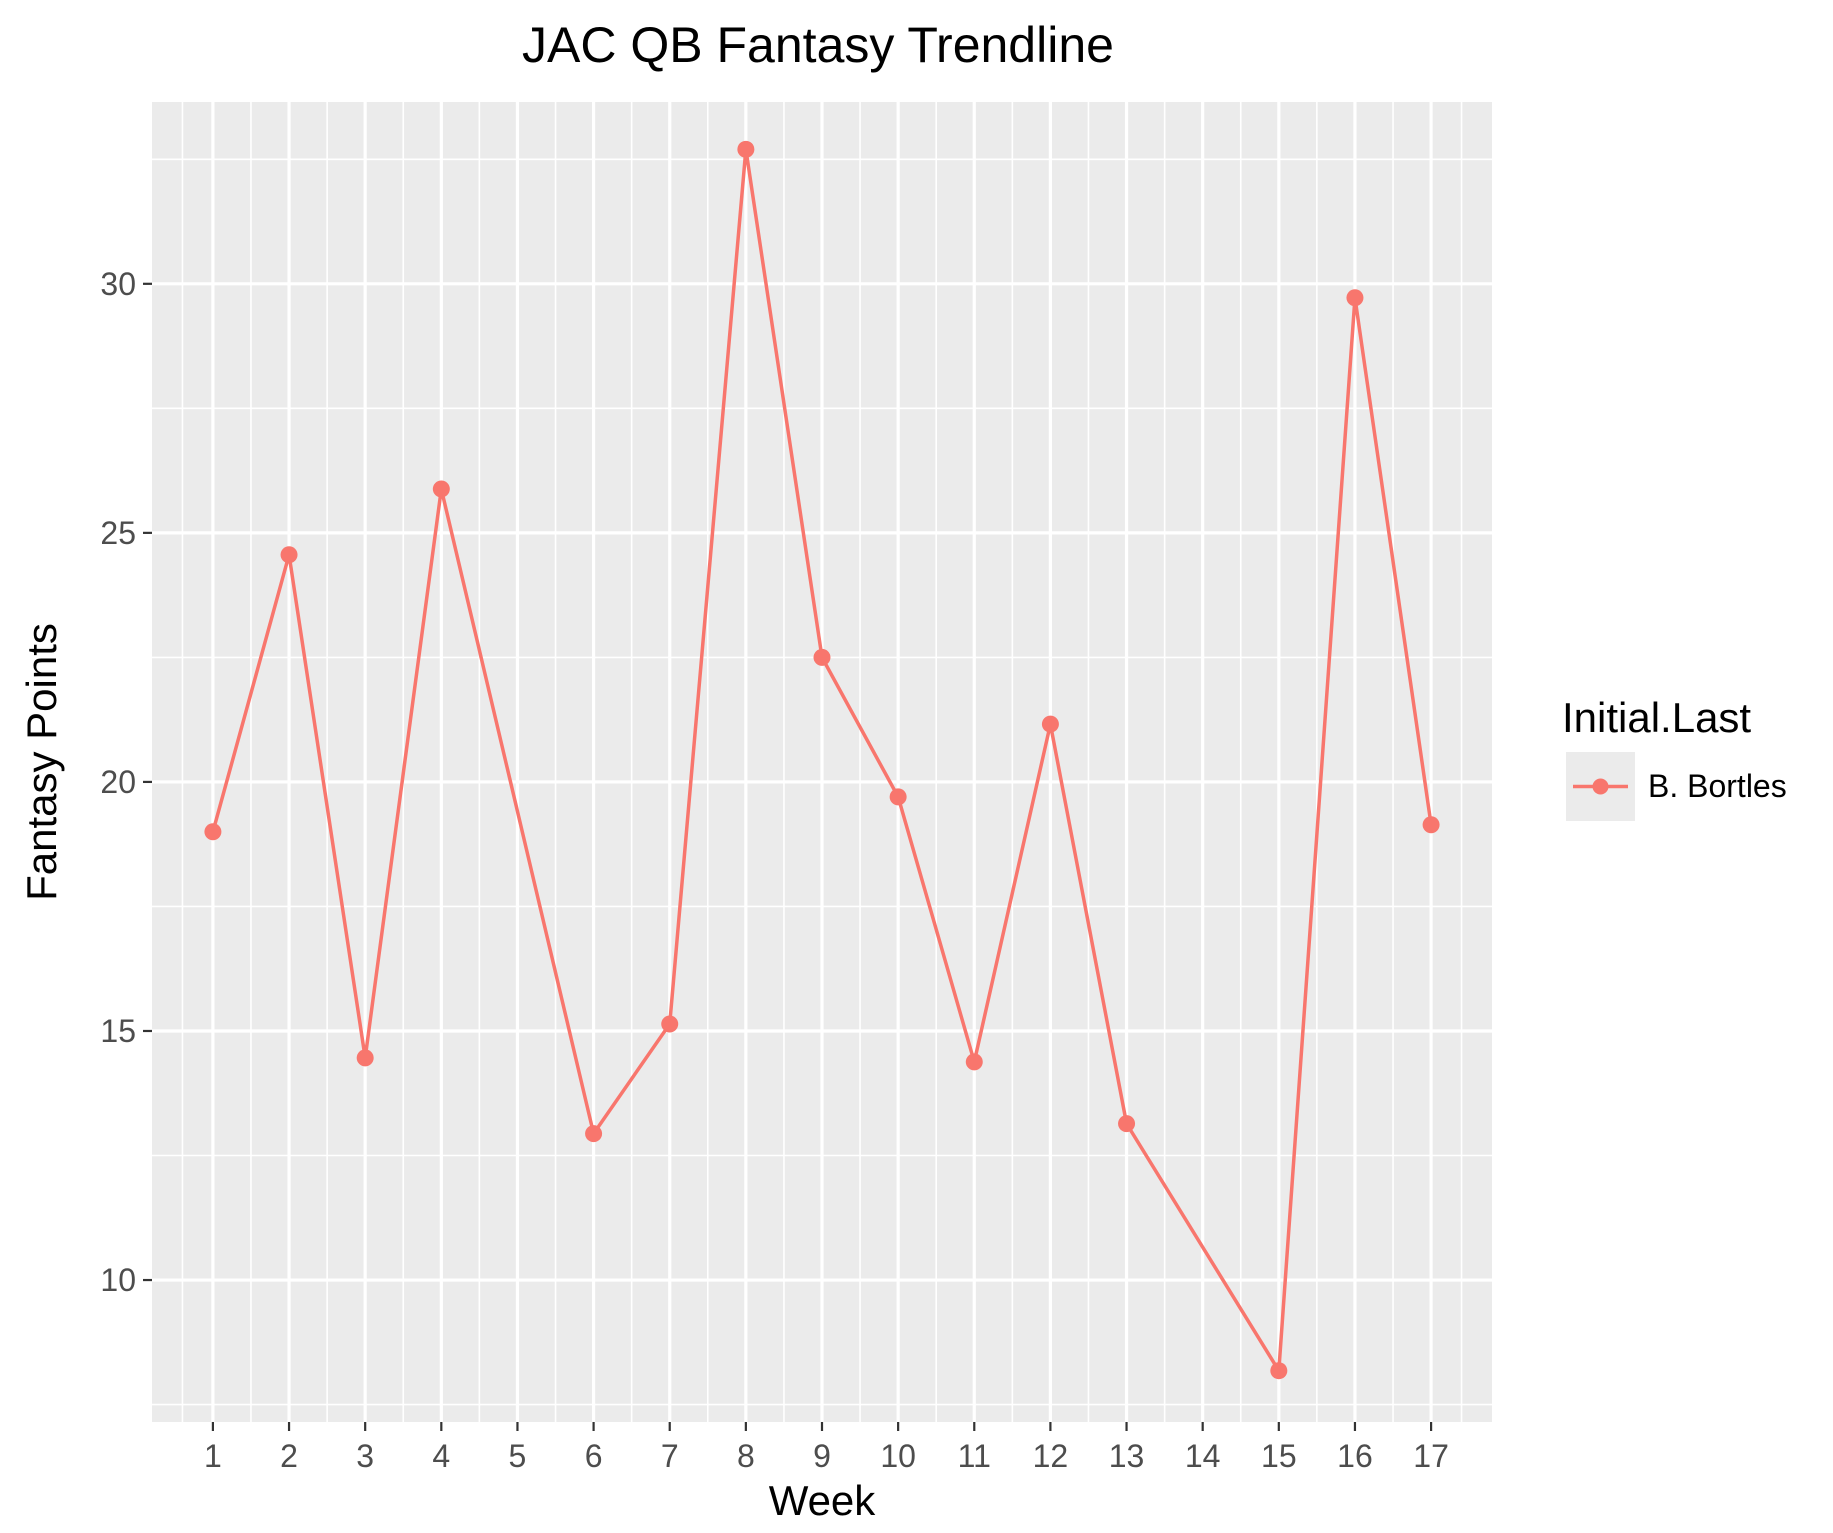 The image size is (1833, 1533). I want to click on x-axis-ticks, so click(822, 1426).